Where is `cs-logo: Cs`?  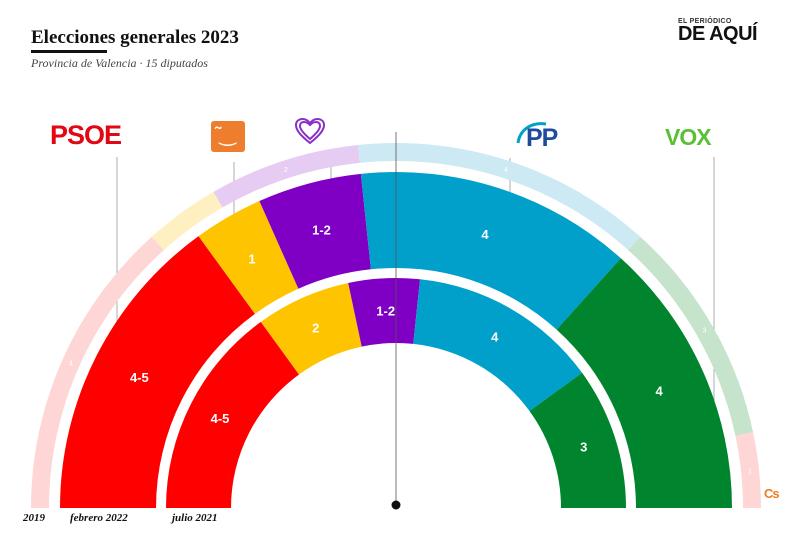
cs-logo: Cs is located at coordinates (772, 493).